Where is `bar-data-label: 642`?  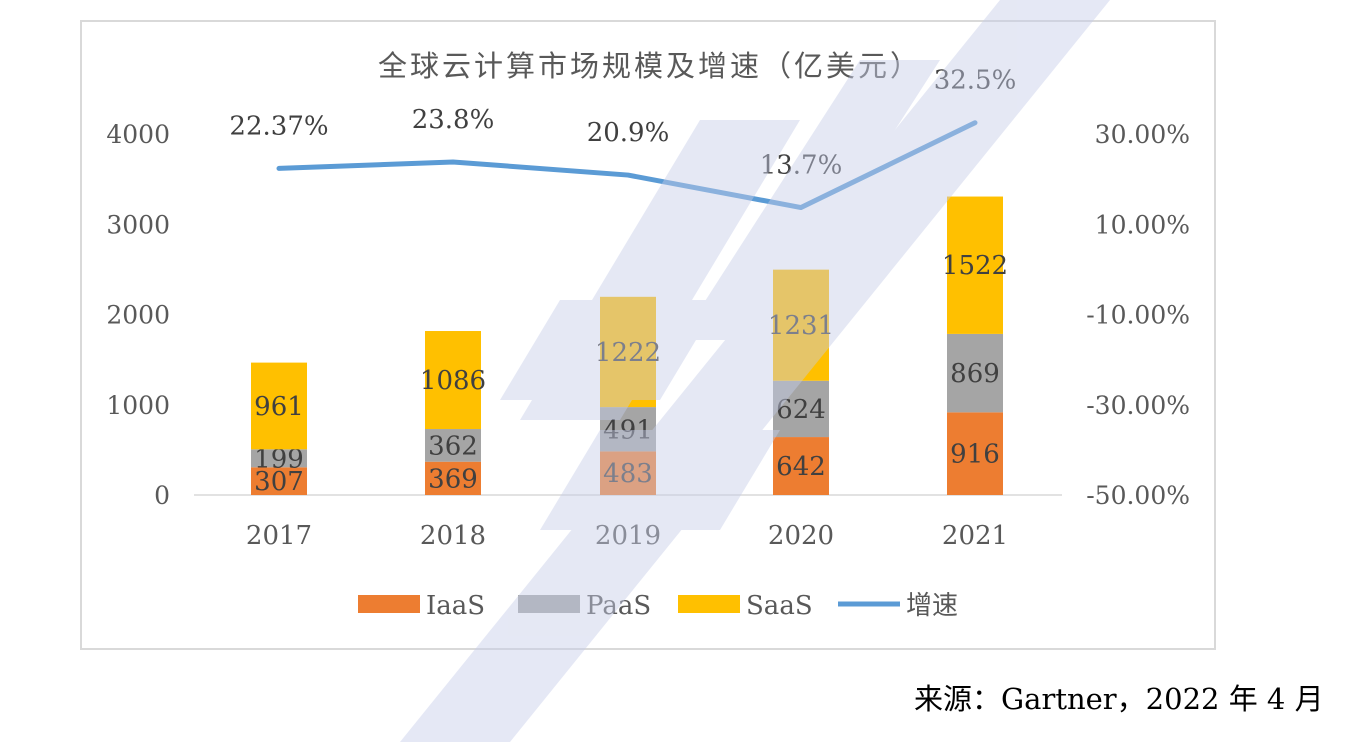
bar-data-label: 642 is located at coordinates (801, 467).